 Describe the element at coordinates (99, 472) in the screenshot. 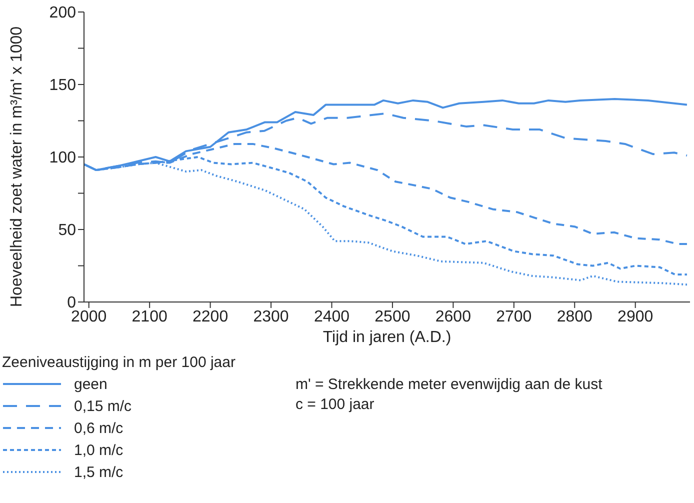

I see `legend-label: 1,5 m/c` at that location.